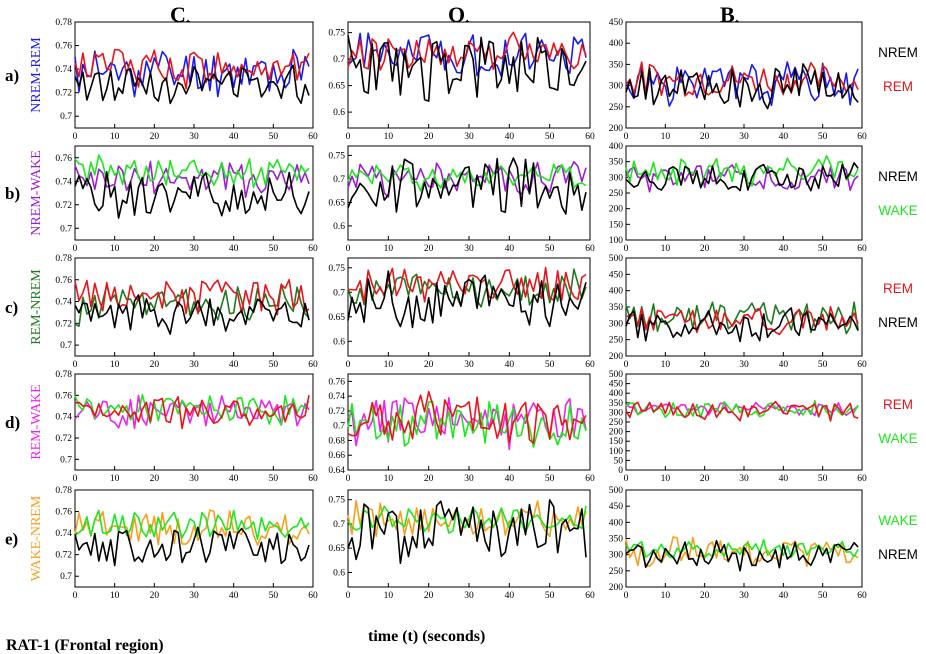 The width and height of the screenshot is (926, 654). I want to click on panel-a-C: 0 10 20 30 40 50 60 0.7 0.72 0.74 0.76 0.78, so click(186, 80).